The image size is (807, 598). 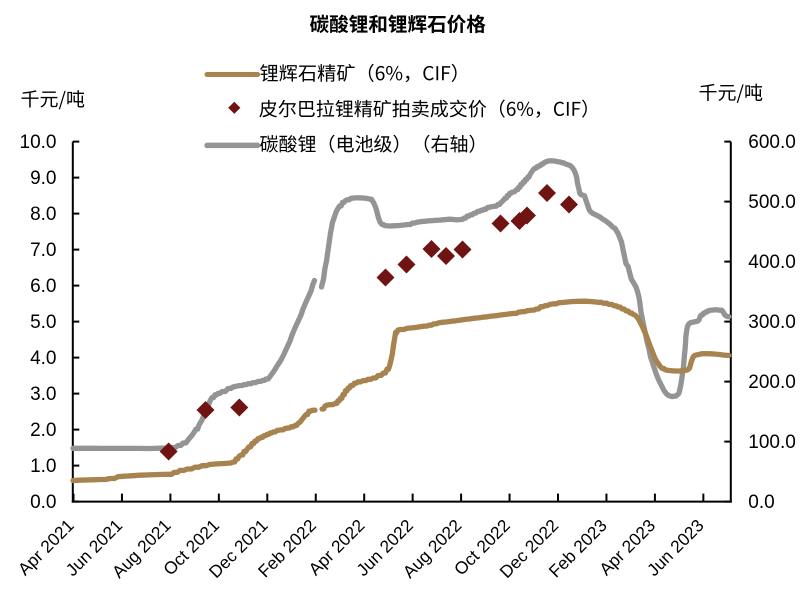 What do you see at coordinates (43, 214) in the screenshot?
I see `svg-text: 8.0` at bounding box center [43, 214].